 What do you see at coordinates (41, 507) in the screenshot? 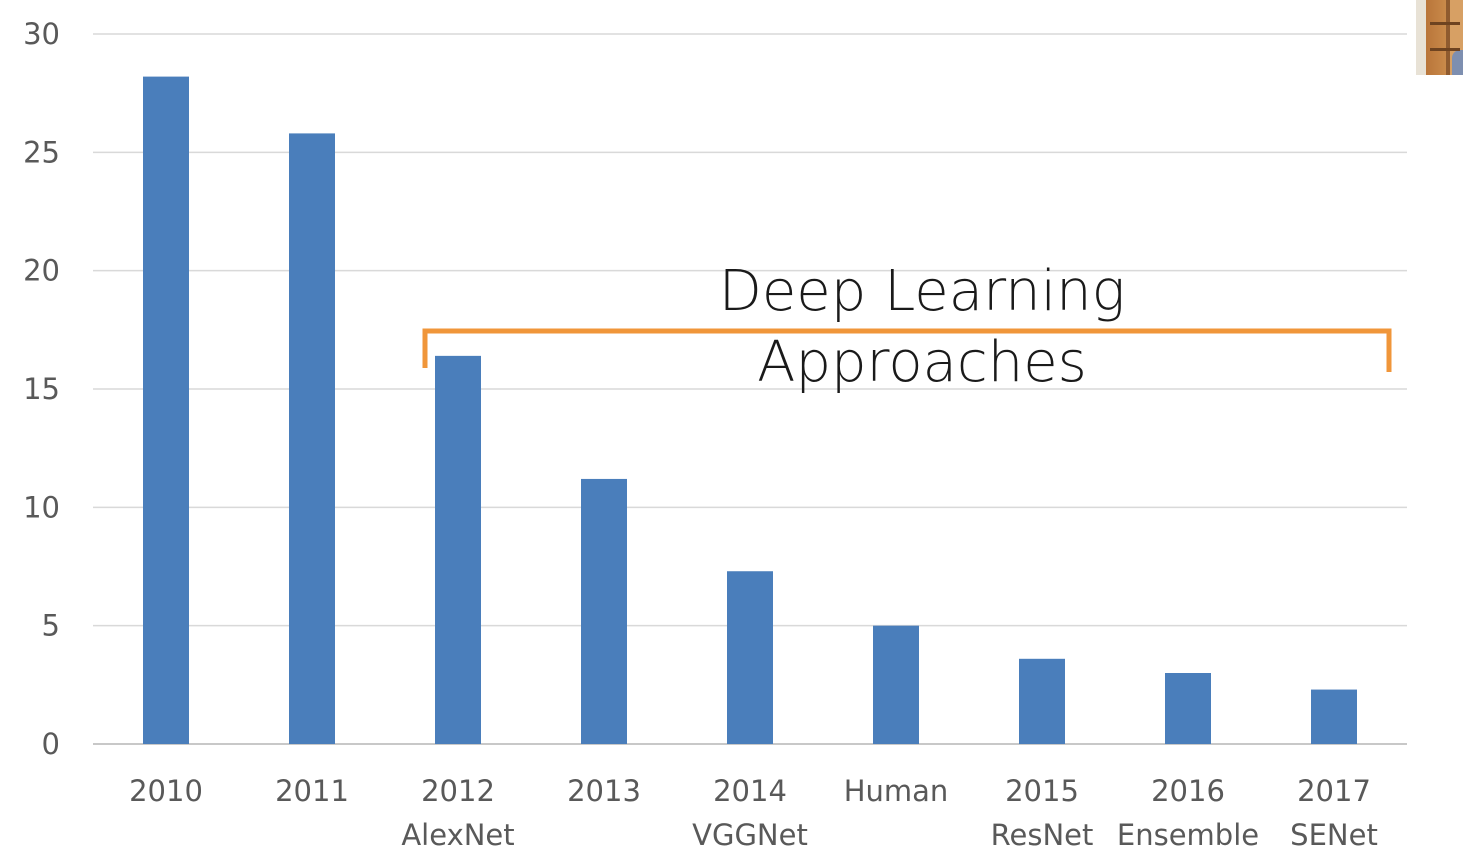
I see `y-tick-label: 10` at bounding box center [41, 507].